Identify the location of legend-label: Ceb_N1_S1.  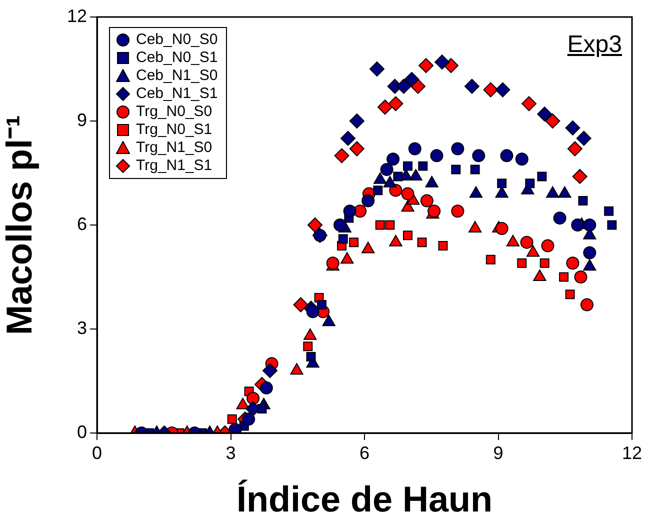
(177, 94).